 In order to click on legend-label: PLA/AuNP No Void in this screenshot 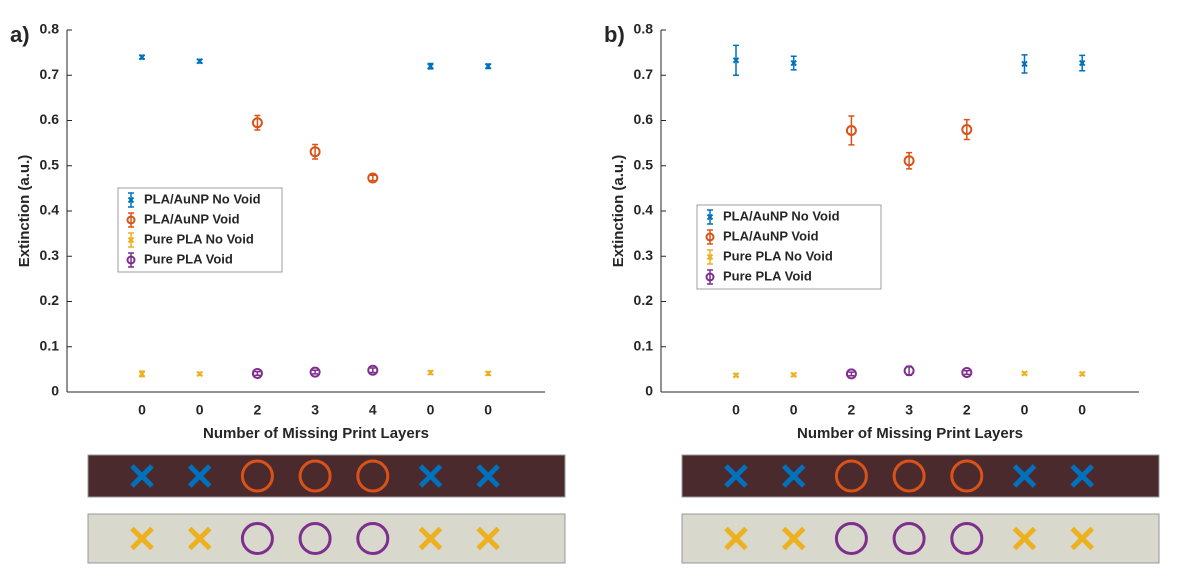, I will do `click(202, 198)`.